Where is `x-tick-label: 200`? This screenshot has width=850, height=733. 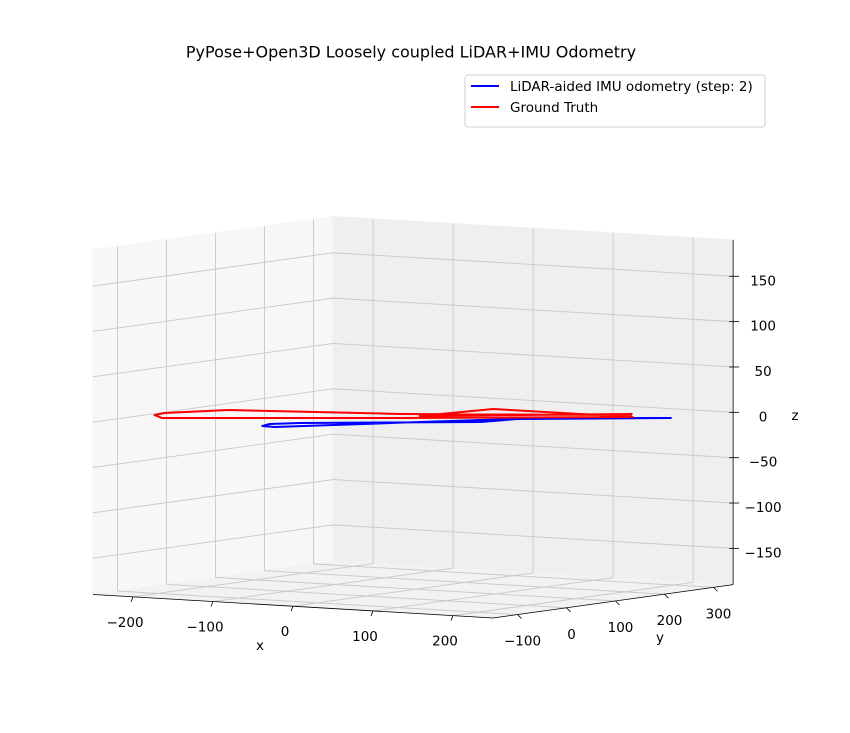 x-tick-label: 200 is located at coordinates (445, 642).